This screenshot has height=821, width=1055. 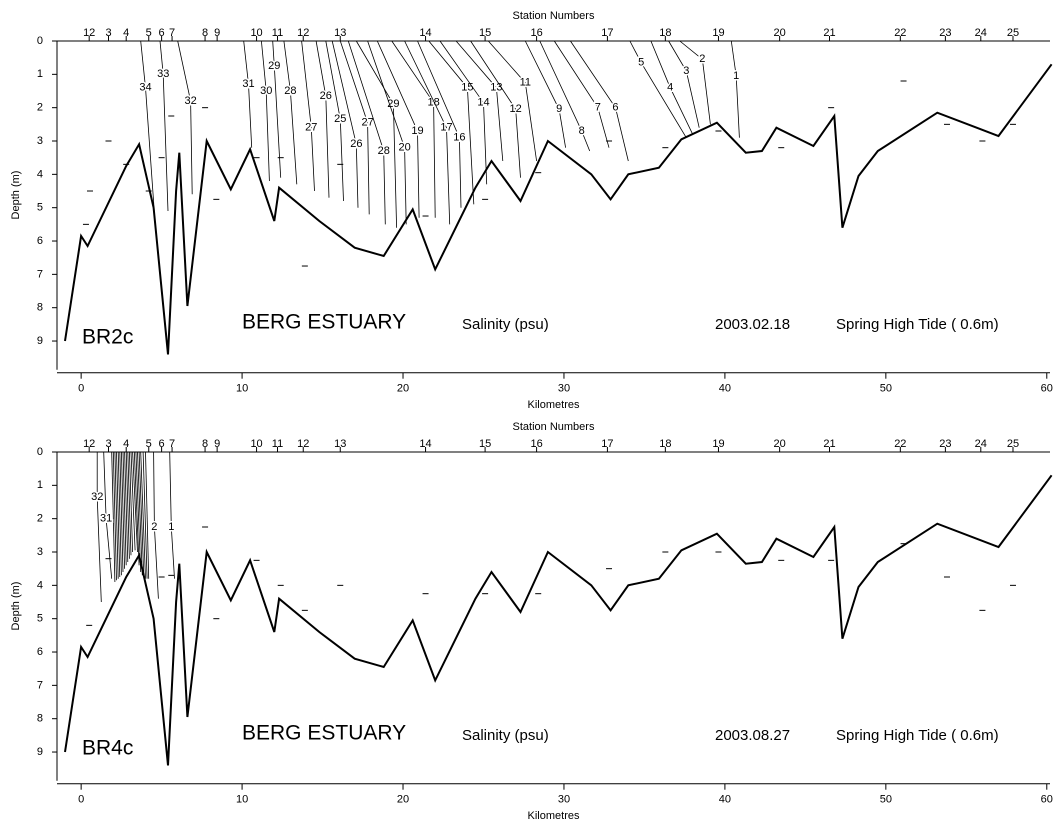 What do you see at coordinates (340, 444) in the screenshot?
I see `station-label: 13` at bounding box center [340, 444].